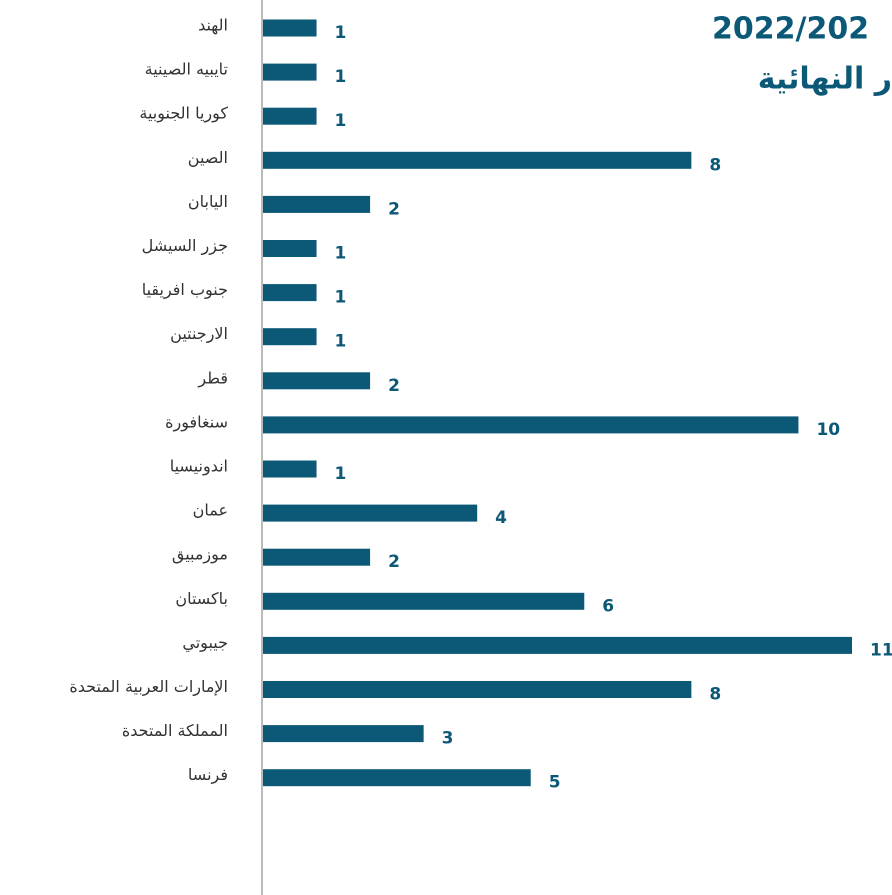 This screenshot has width=892, height=895. I want to click on value-label: 6, so click(608, 606).